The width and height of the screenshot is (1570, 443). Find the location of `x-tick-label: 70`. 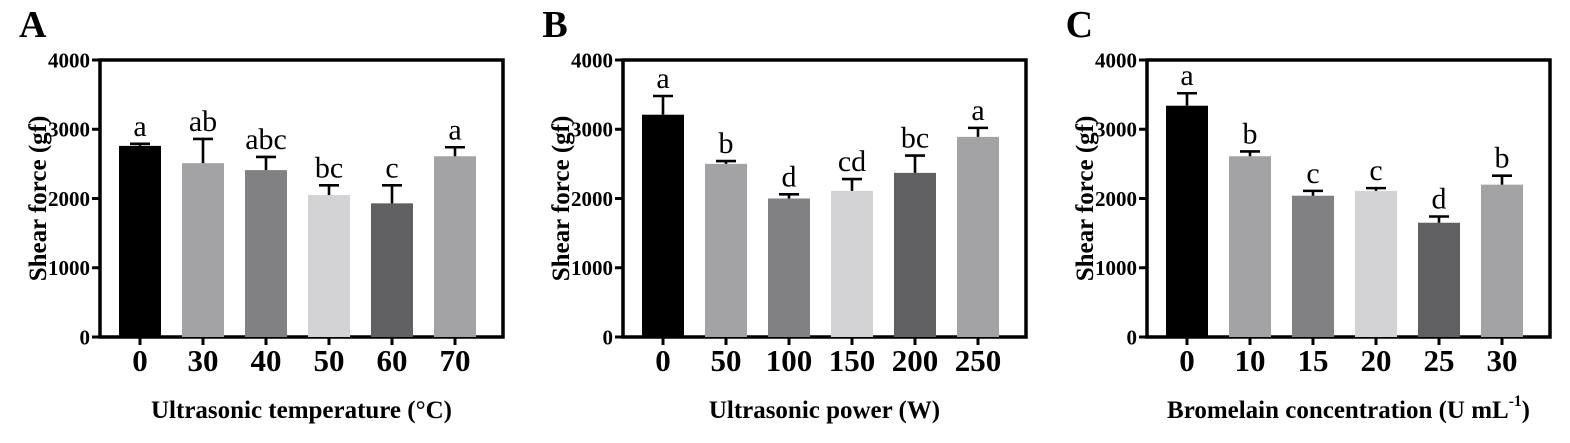

x-tick-label: 70 is located at coordinates (455, 360).